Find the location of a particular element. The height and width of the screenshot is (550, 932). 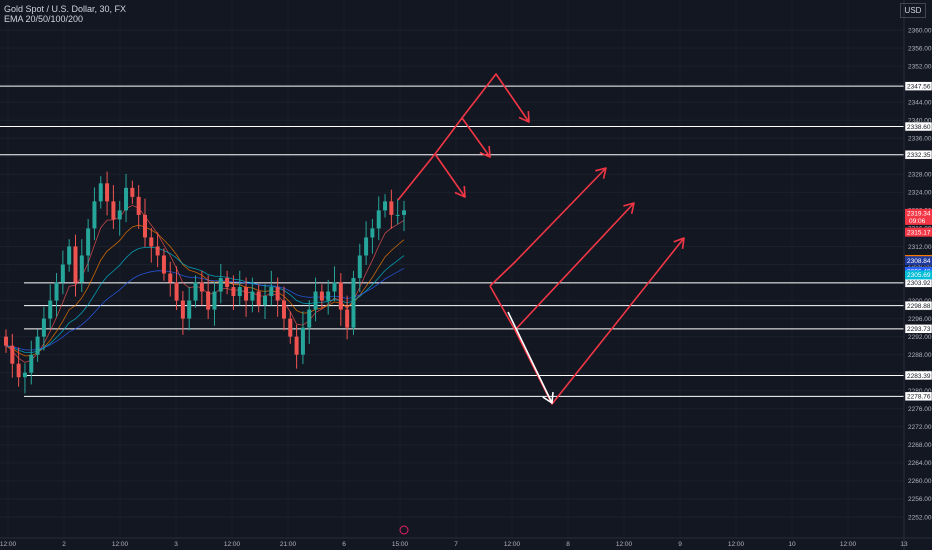

y-tick-label: 2324.00 is located at coordinates (920, 193).